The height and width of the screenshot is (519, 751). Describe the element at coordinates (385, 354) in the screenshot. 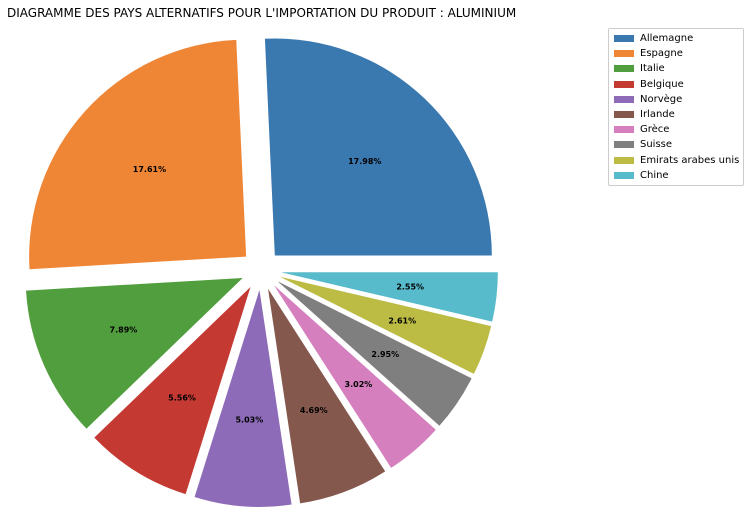

I see `pie-percent-label: 2.95%` at that location.